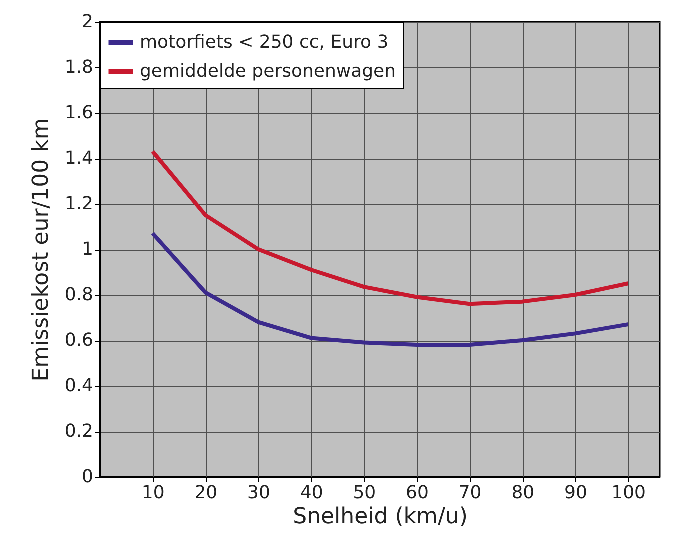 The height and width of the screenshot is (547, 682). What do you see at coordinates (417, 493) in the screenshot?
I see `x-tick-label: 60` at bounding box center [417, 493].